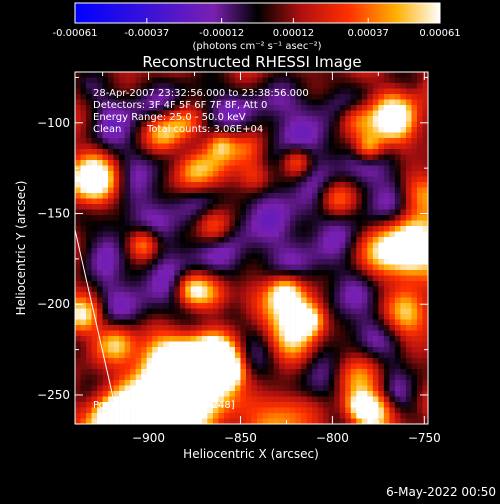 This screenshot has height=504, width=500. I want to click on solar-limb-line, so click(97, 326).